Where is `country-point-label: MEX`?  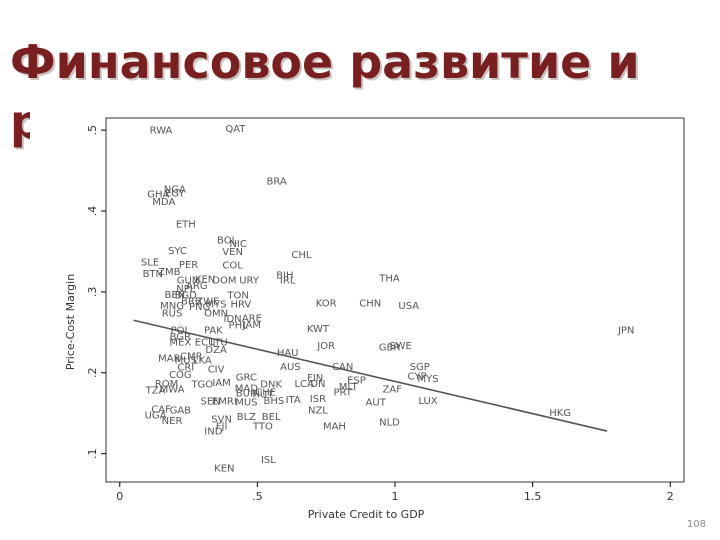
country-point-label: MEX is located at coordinates (180, 343).